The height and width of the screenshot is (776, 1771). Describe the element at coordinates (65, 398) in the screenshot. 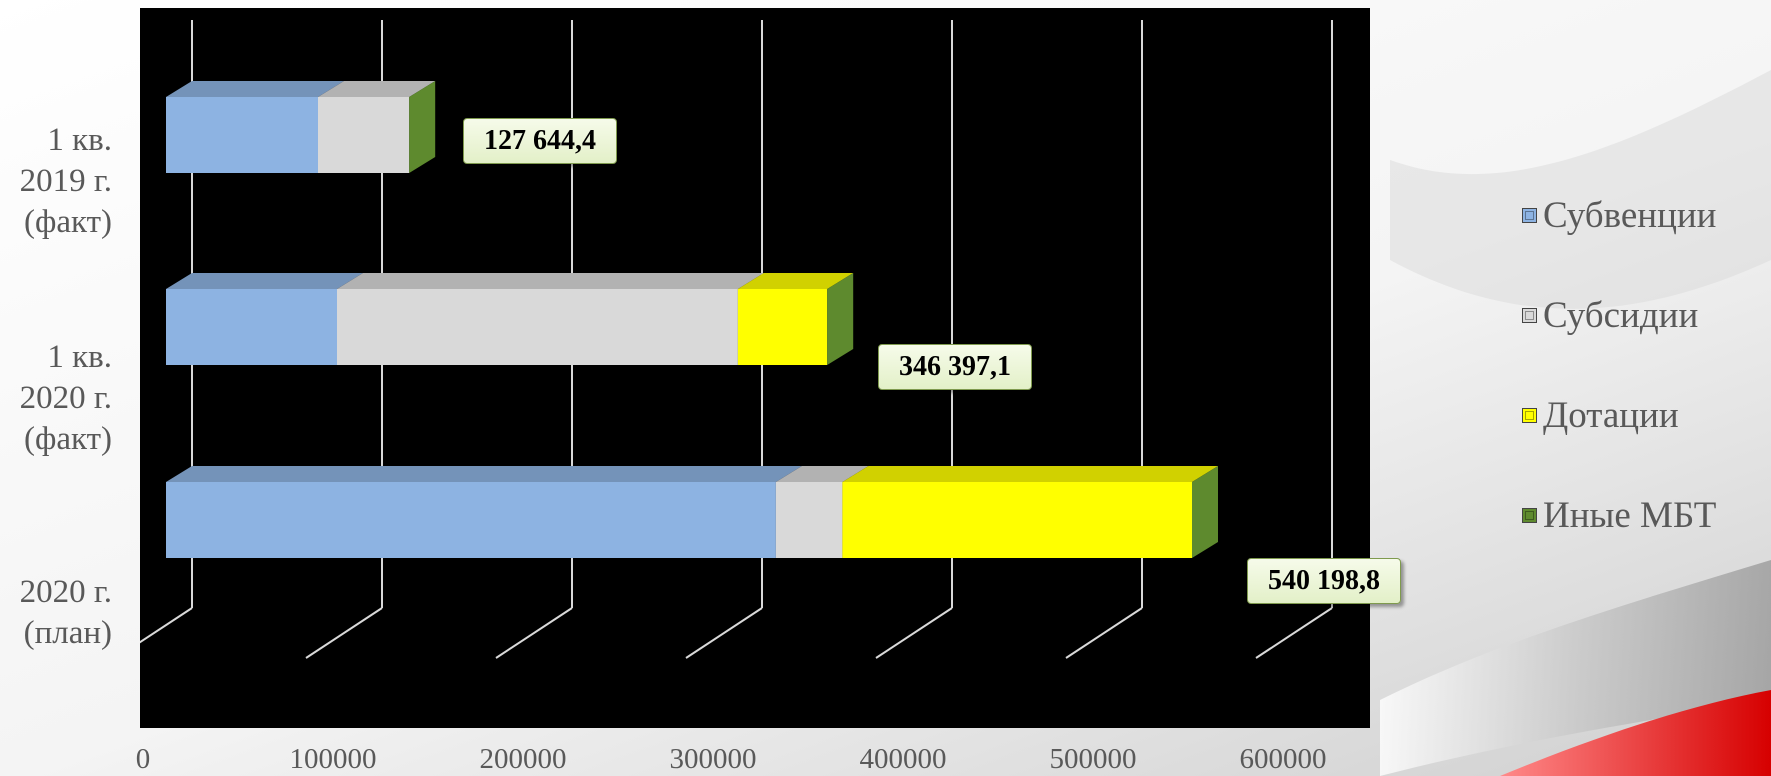

I see `category-label-q1-2020: 1 кв. 2020 г. (факт)` at that location.